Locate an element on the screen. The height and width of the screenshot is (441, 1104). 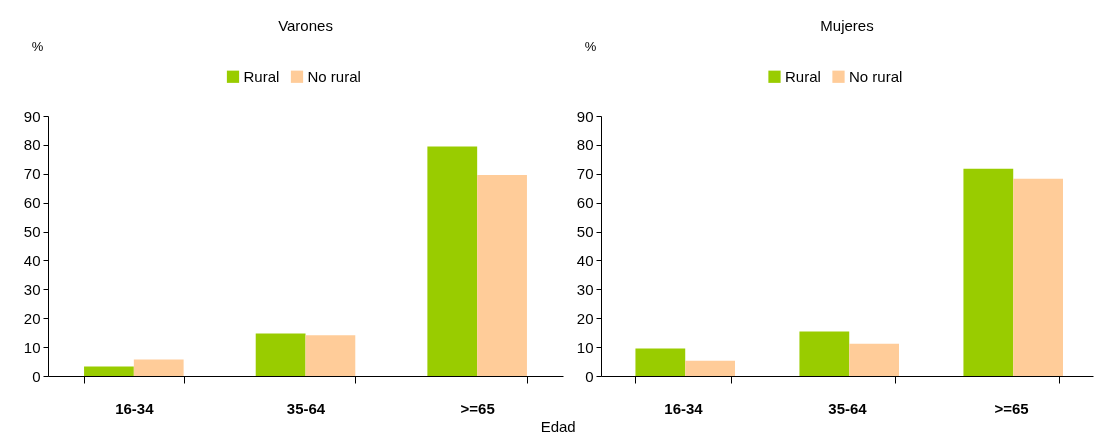
x-axis-title: Edad is located at coordinates (558, 426).